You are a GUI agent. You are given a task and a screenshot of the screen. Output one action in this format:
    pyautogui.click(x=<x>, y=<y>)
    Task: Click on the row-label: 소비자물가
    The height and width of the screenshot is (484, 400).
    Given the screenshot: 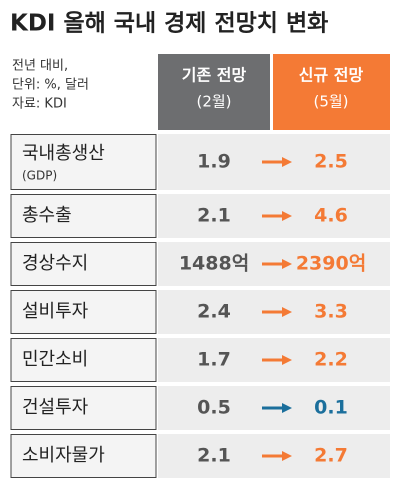 What is the action you would take?
    pyautogui.click(x=63, y=455)
    